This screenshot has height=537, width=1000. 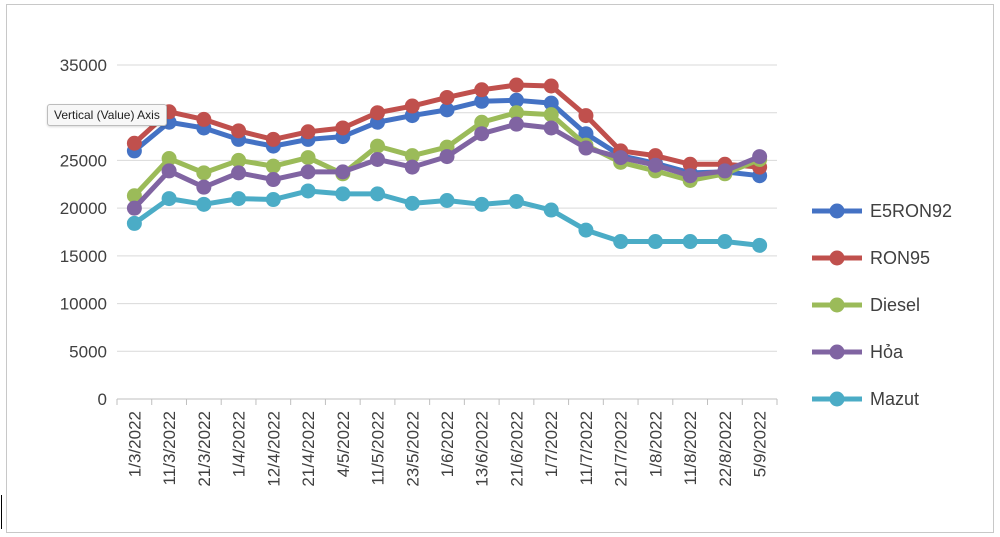 What do you see at coordinates (621, 449) in the screenshot?
I see `x-tick-label: 21/7/2022` at bounding box center [621, 449].